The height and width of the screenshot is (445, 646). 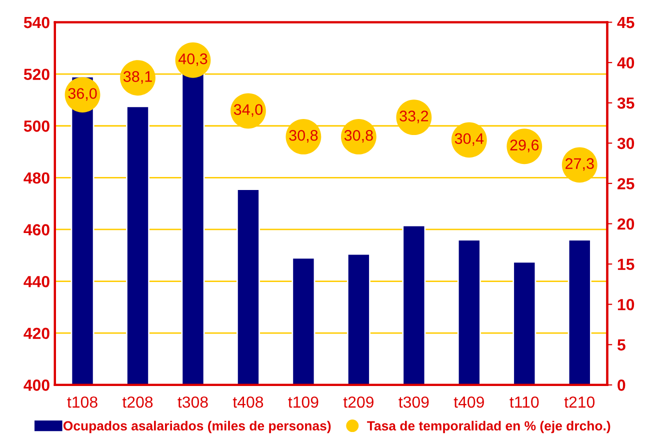 What do you see at coordinates (625, 62) in the screenshot?
I see `y2-tick-label: 40` at bounding box center [625, 62].